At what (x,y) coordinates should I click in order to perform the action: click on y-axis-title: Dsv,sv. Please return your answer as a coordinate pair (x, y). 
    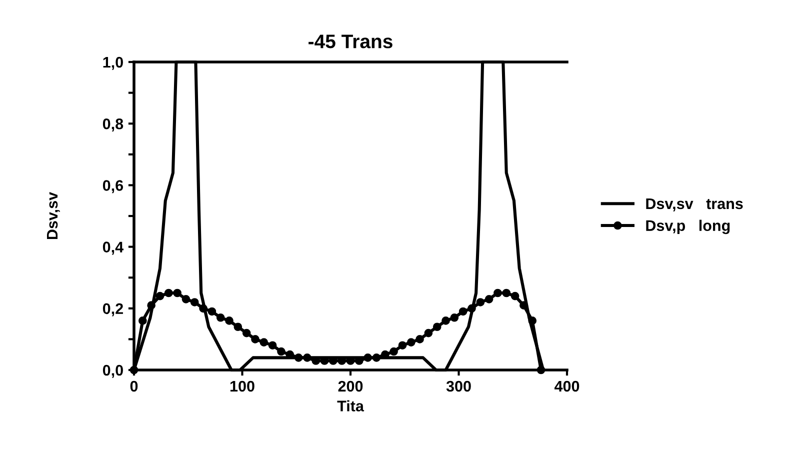
    Looking at the image, I should click on (53, 216).